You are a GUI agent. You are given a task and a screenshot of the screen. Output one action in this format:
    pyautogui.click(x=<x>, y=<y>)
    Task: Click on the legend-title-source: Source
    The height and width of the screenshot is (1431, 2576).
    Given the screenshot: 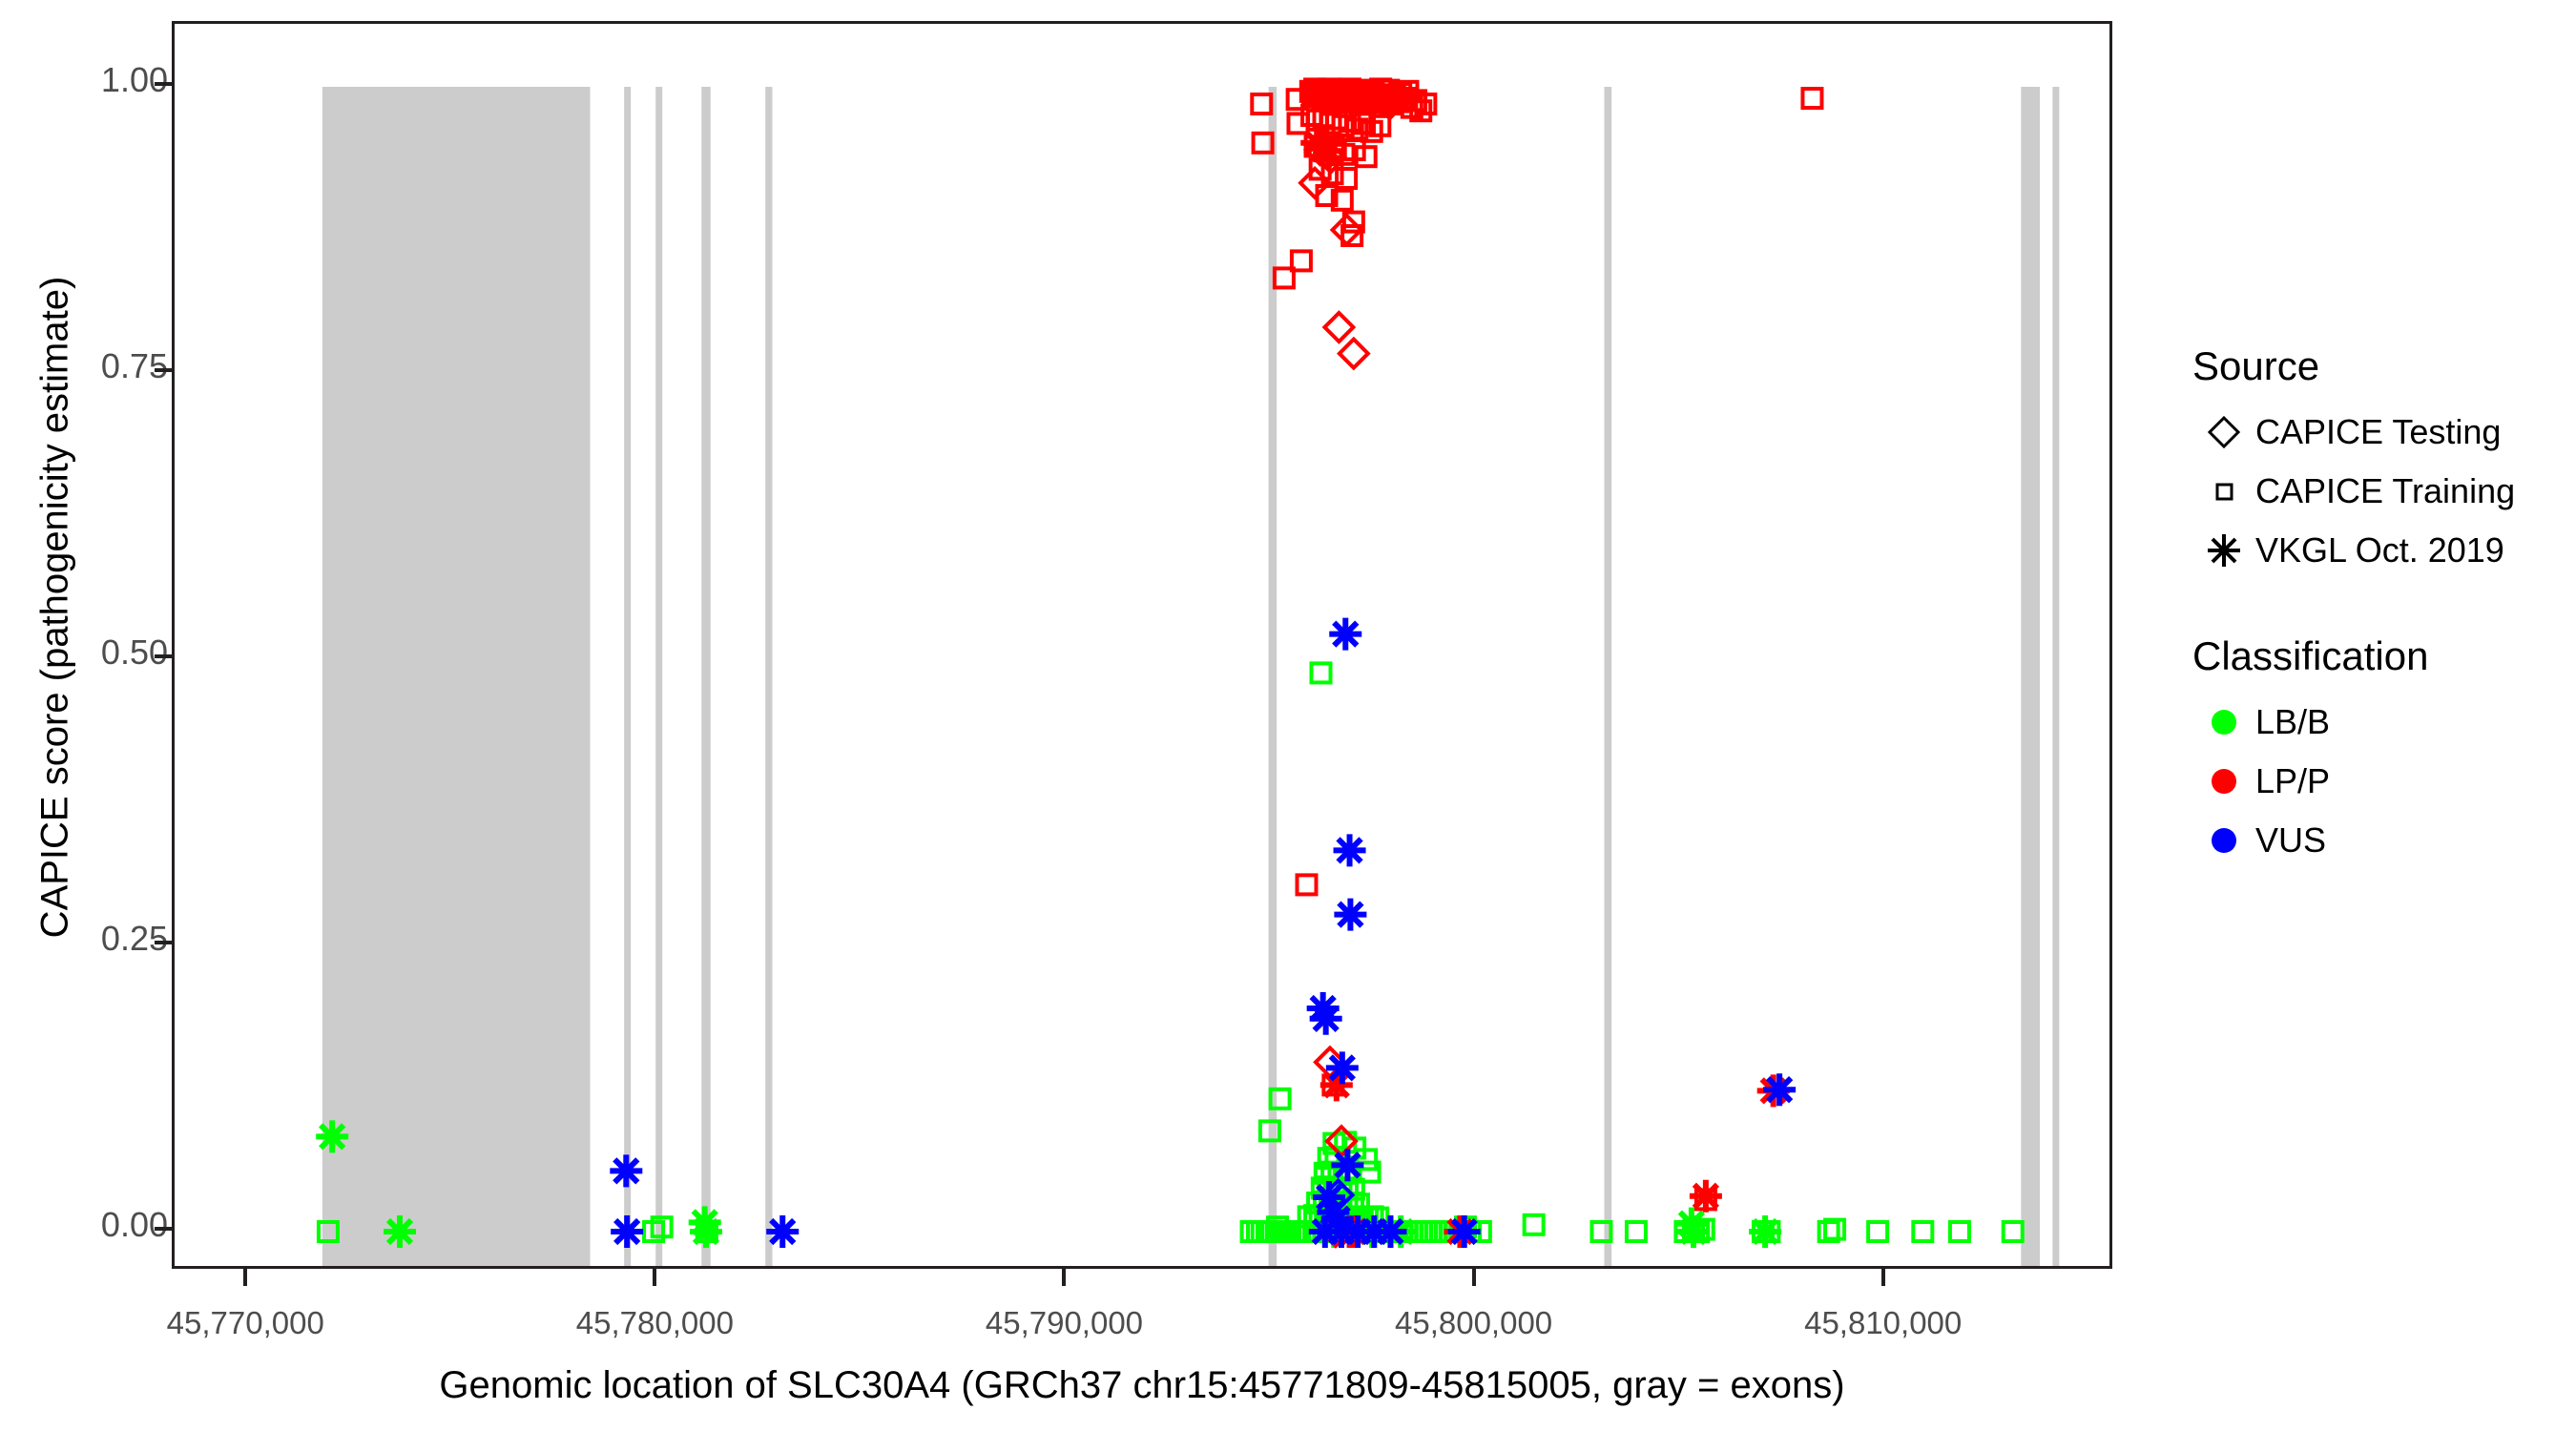 What is the action you would take?
    pyautogui.click(x=2256, y=365)
    